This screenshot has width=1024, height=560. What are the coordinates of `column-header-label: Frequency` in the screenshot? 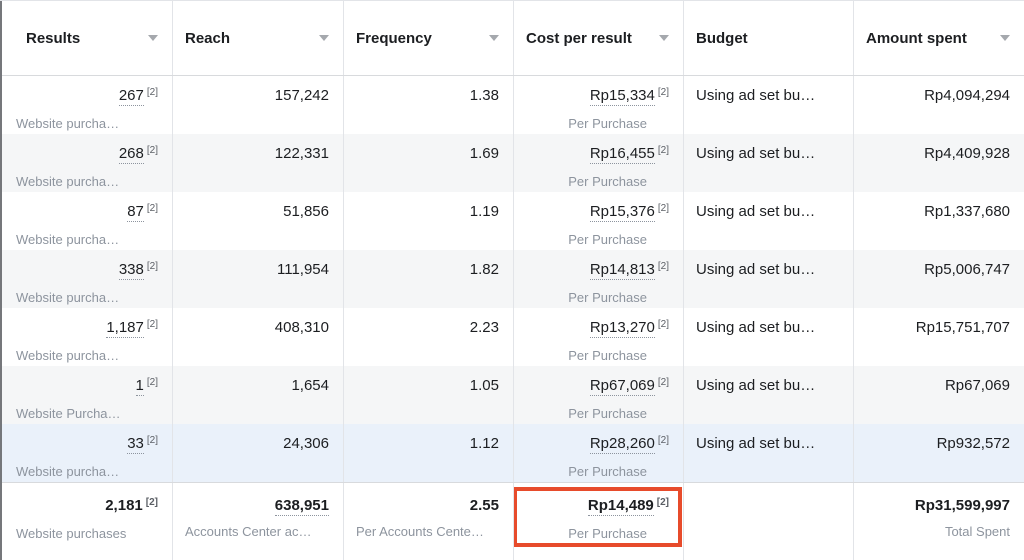 It's located at (394, 38).